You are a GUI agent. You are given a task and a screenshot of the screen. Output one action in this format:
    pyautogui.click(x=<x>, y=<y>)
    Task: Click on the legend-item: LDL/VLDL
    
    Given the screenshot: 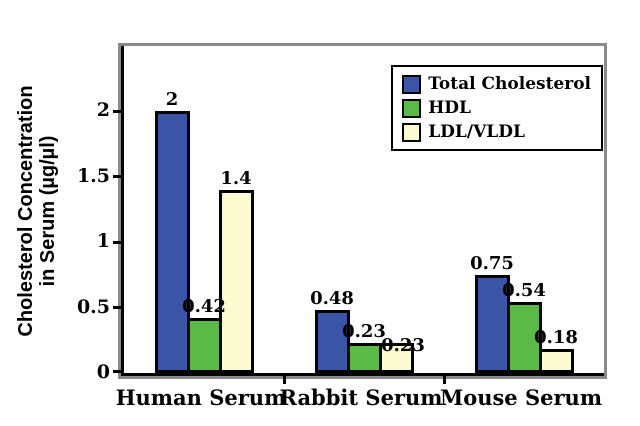 What is the action you would take?
    pyautogui.click(x=496, y=132)
    